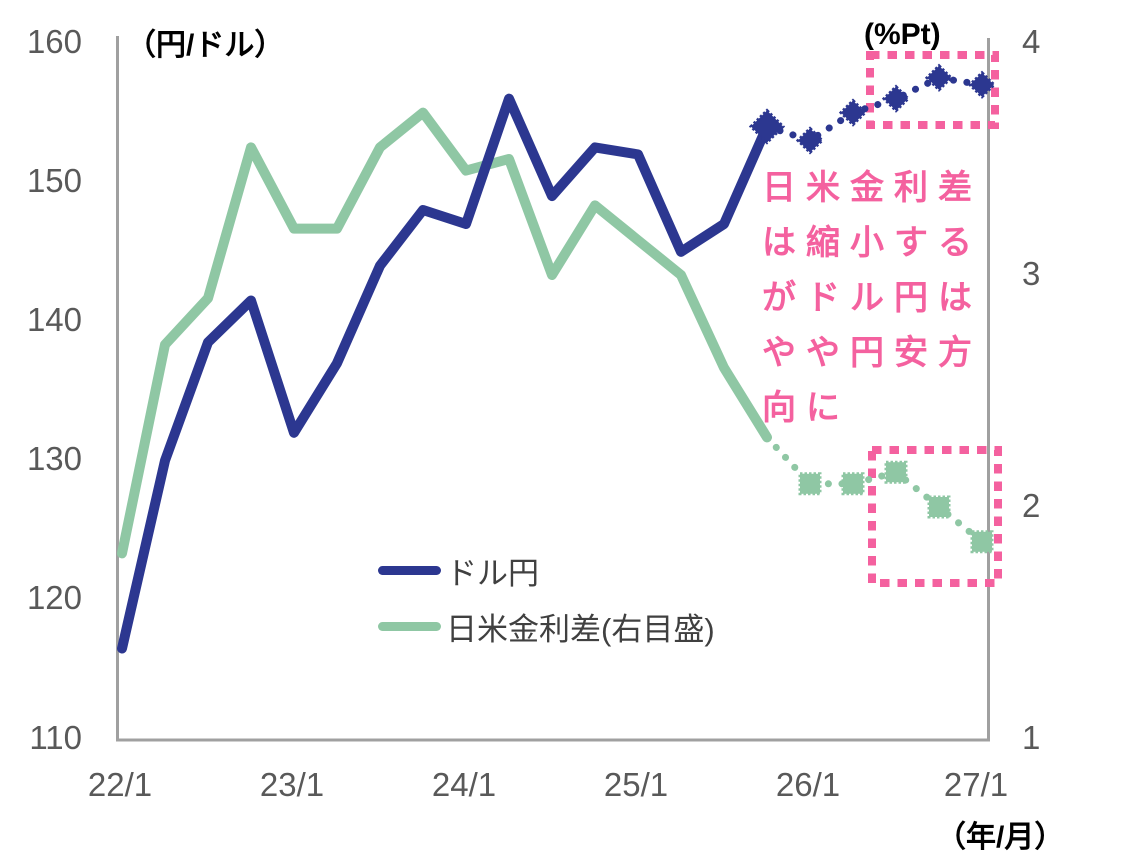 The image size is (1138, 864). What do you see at coordinates (205, 45) in the screenshot?
I see `left-axis-caption: （円/ドル）` at bounding box center [205, 45].